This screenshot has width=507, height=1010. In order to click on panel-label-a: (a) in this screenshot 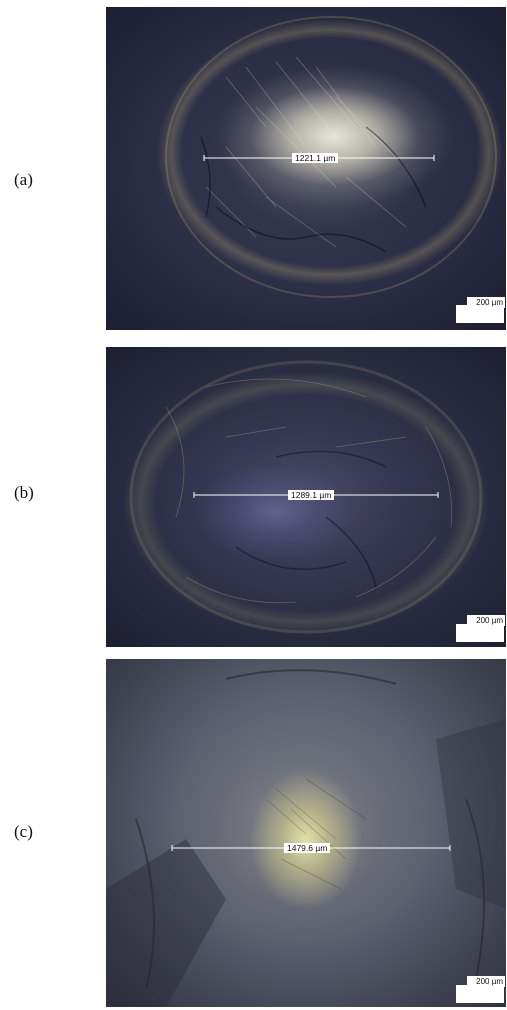, I will do `click(34, 180)`.